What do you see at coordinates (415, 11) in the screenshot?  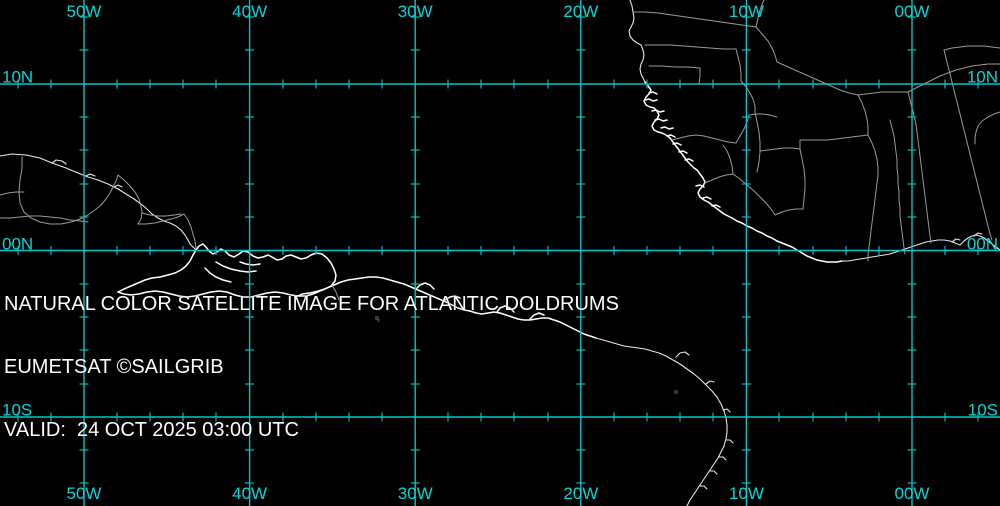 I see `lon-label-top-30W: 30W` at bounding box center [415, 11].